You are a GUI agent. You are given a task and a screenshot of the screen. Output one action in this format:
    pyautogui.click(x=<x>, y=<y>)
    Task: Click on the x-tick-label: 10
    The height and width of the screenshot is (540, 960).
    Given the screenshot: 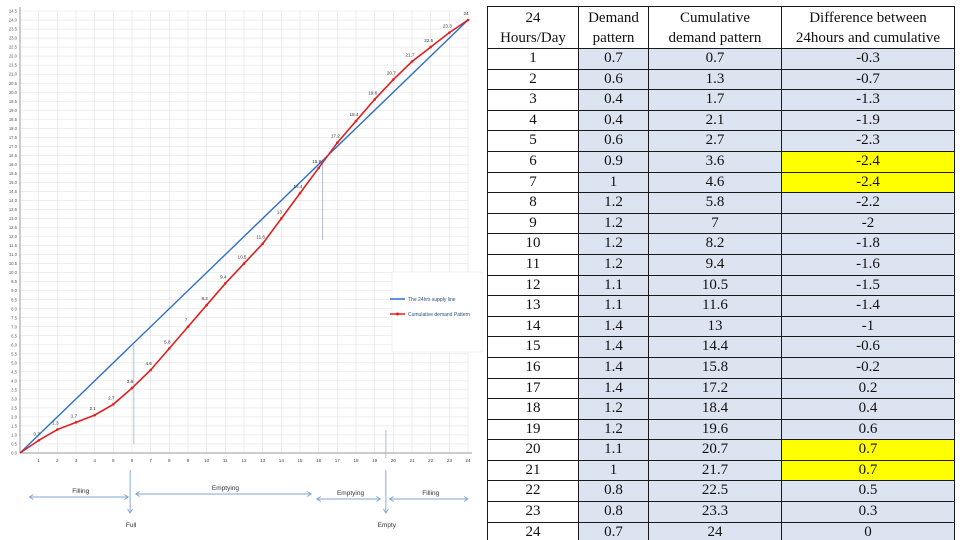 What is the action you would take?
    pyautogui.click(x=207, y=460)
    